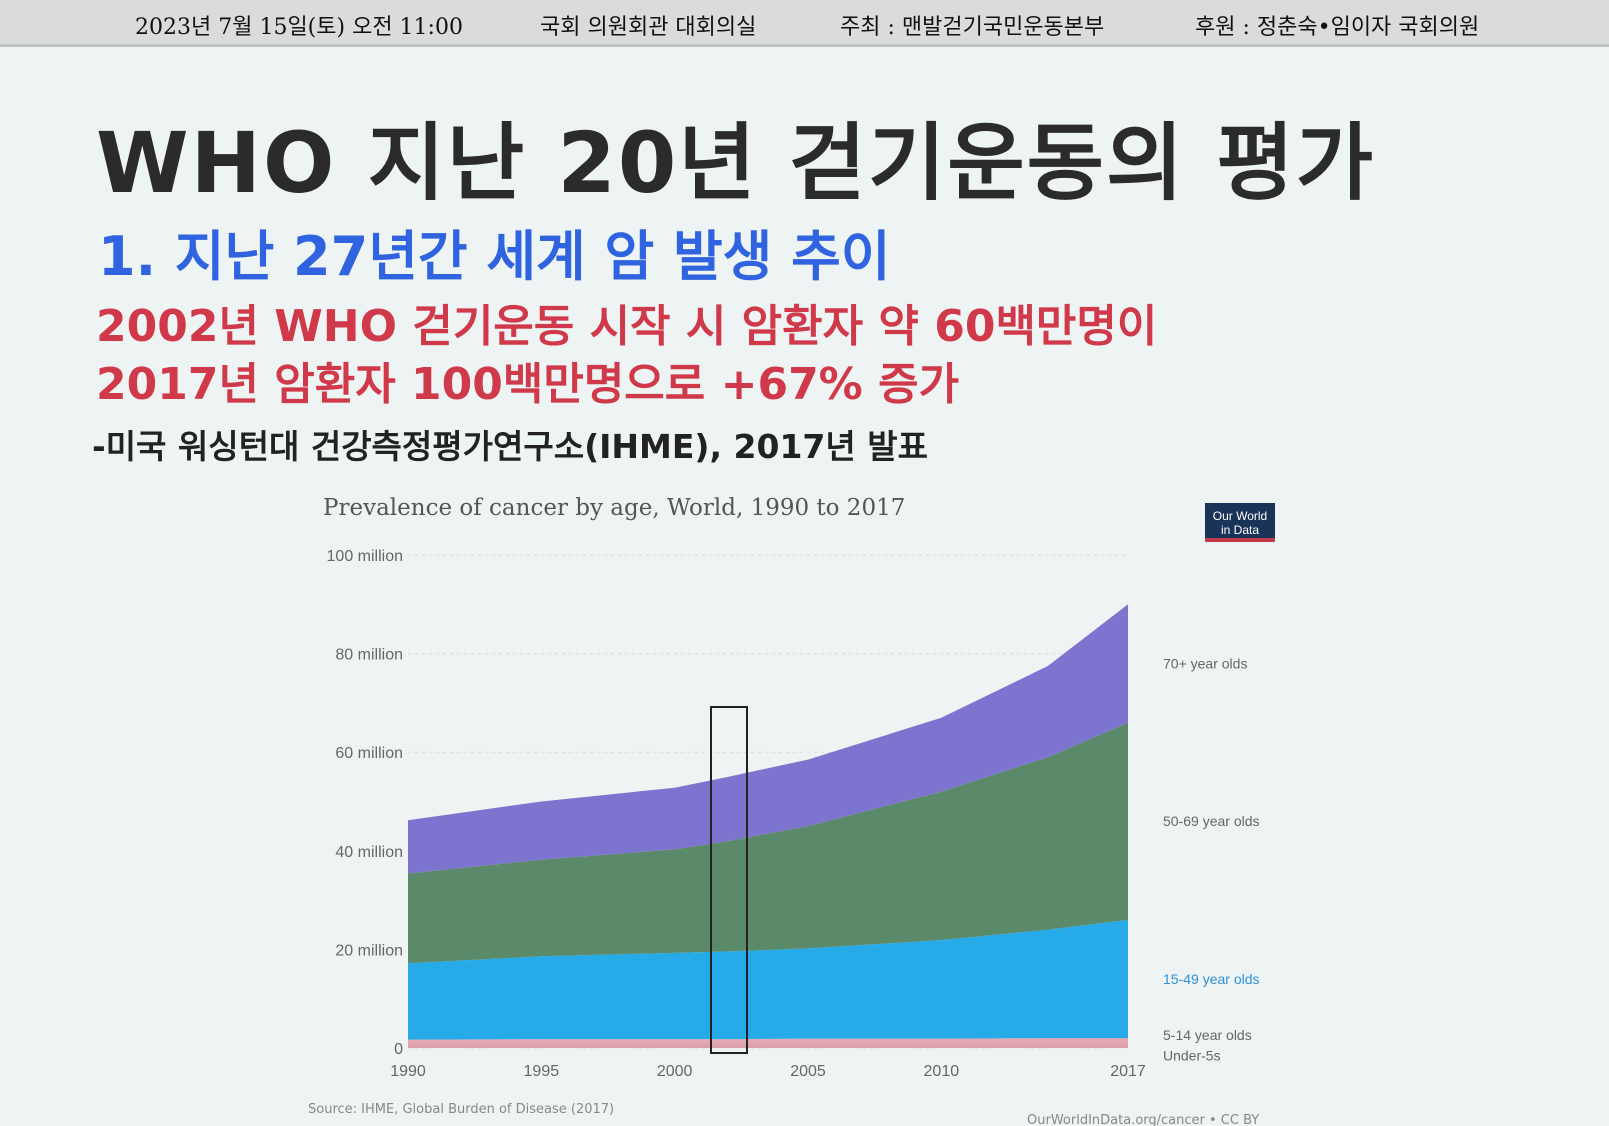 The image size is (1609, 1126). I want to click on chart-attribution: OurWorldInData.org/cancer • CC BY, so click(1143, 1119).